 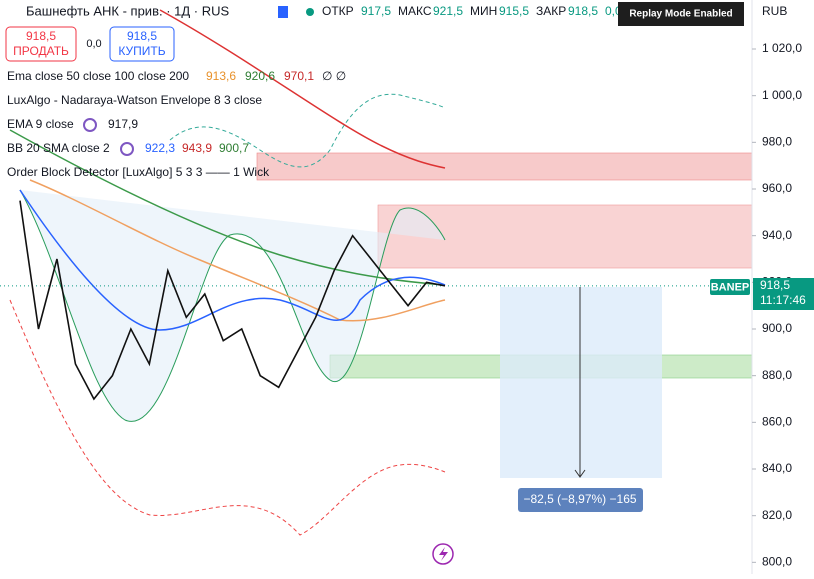 What do you see at coordinates (142, 36) in the screenshot?
I see `buy-price: 918,5` at bounding box center [142, 36].